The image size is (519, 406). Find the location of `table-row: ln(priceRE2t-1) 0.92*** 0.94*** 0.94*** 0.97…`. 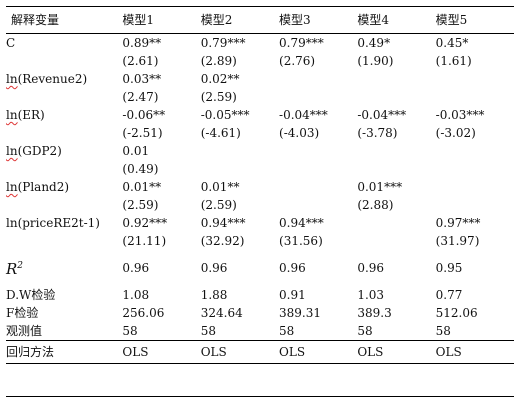

table-row: ln(priceRE2t-1) 0.92*** 0.94*** 0.94*** 0.97… is located at coordinates (260, 223).